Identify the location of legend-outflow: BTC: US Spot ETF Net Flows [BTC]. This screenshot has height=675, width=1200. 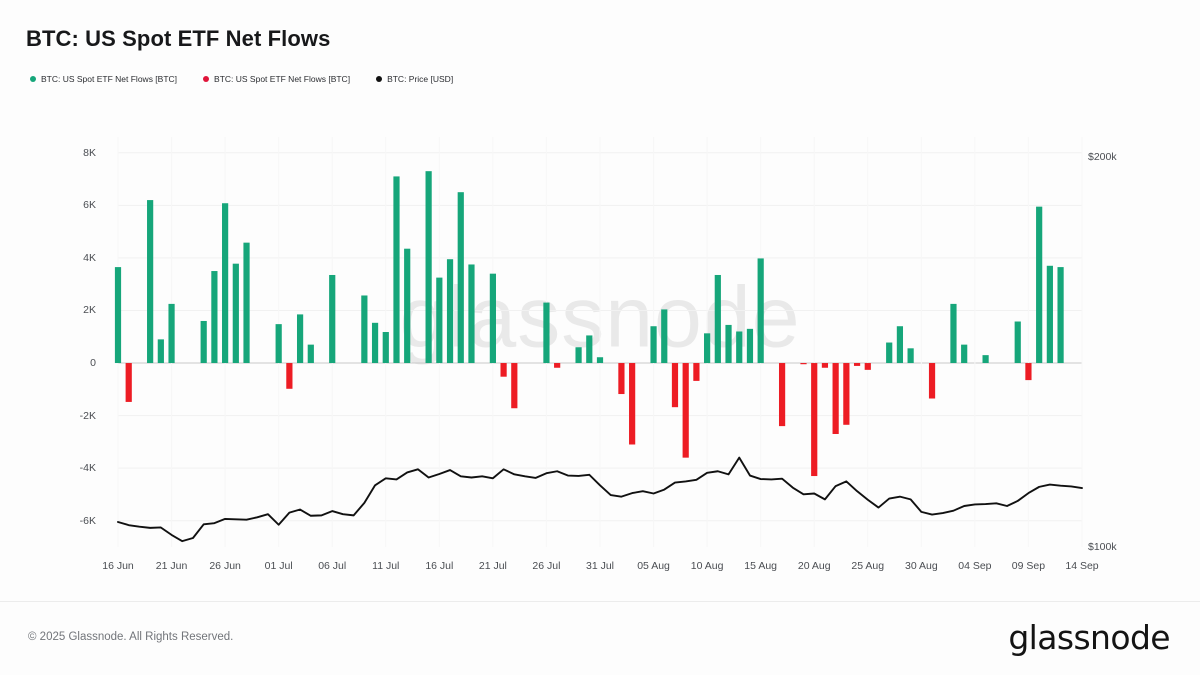
(276, 79).